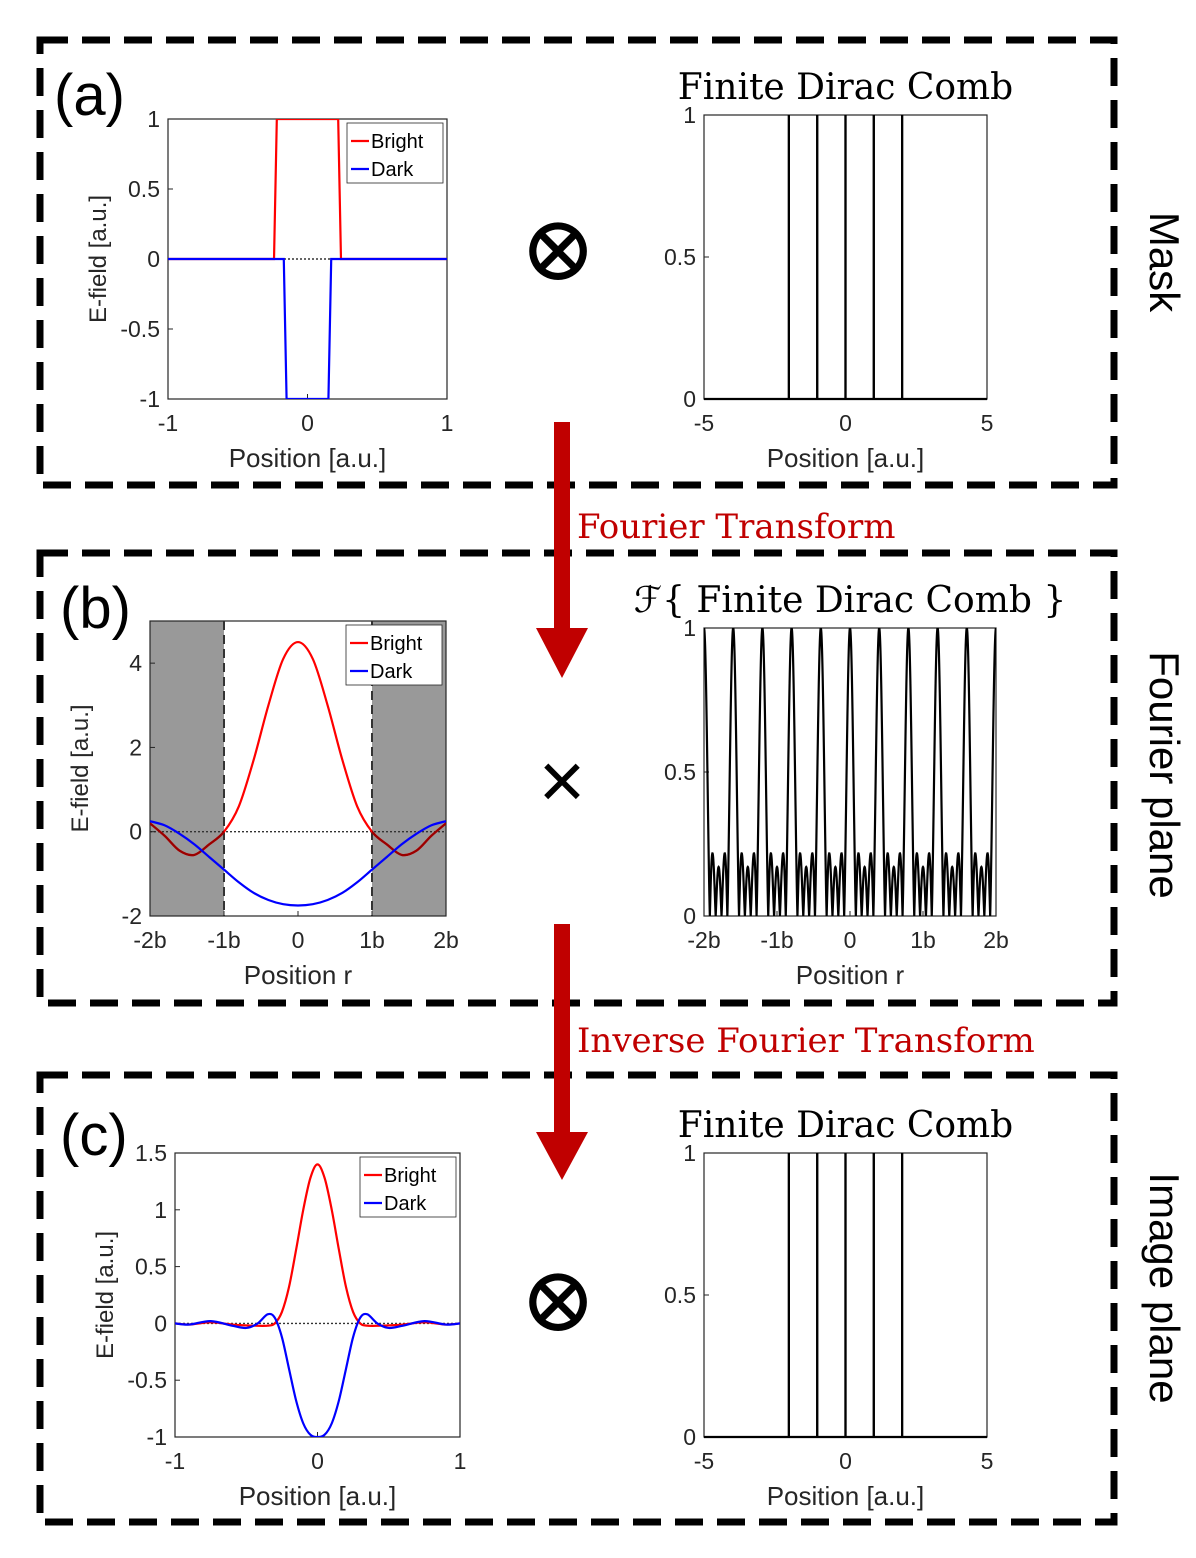 The width and height of the screenshot is (1196, 1558). I want to click on chart-b-efield-legend-box, so click(394, 655).